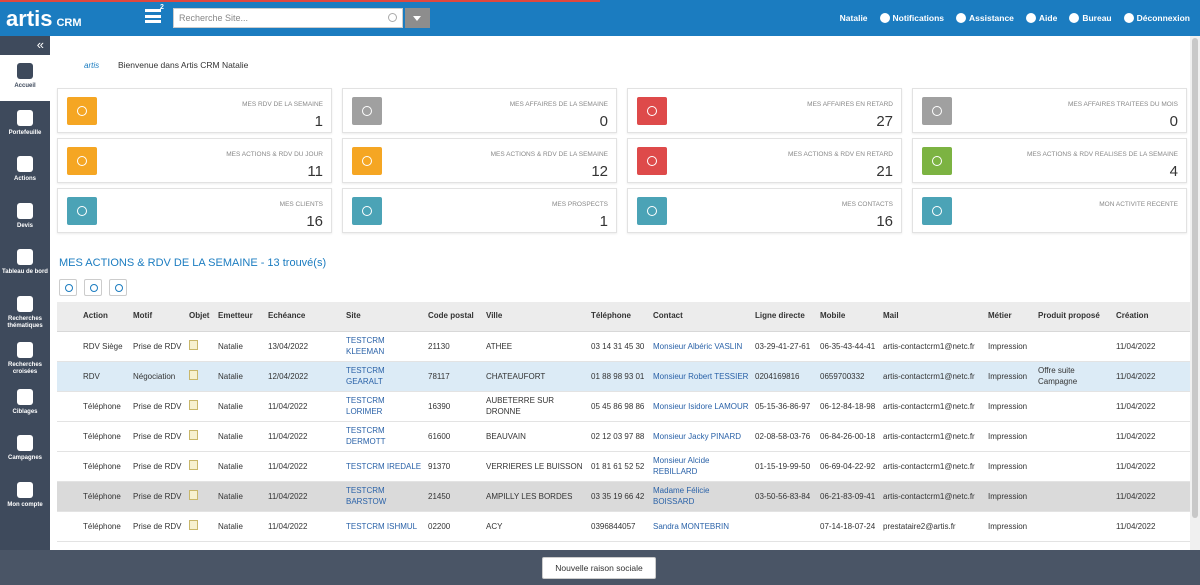 The image size is (1200, 585). I want to click on table-cell: 01 81 61 52 52, so click(619, 466).